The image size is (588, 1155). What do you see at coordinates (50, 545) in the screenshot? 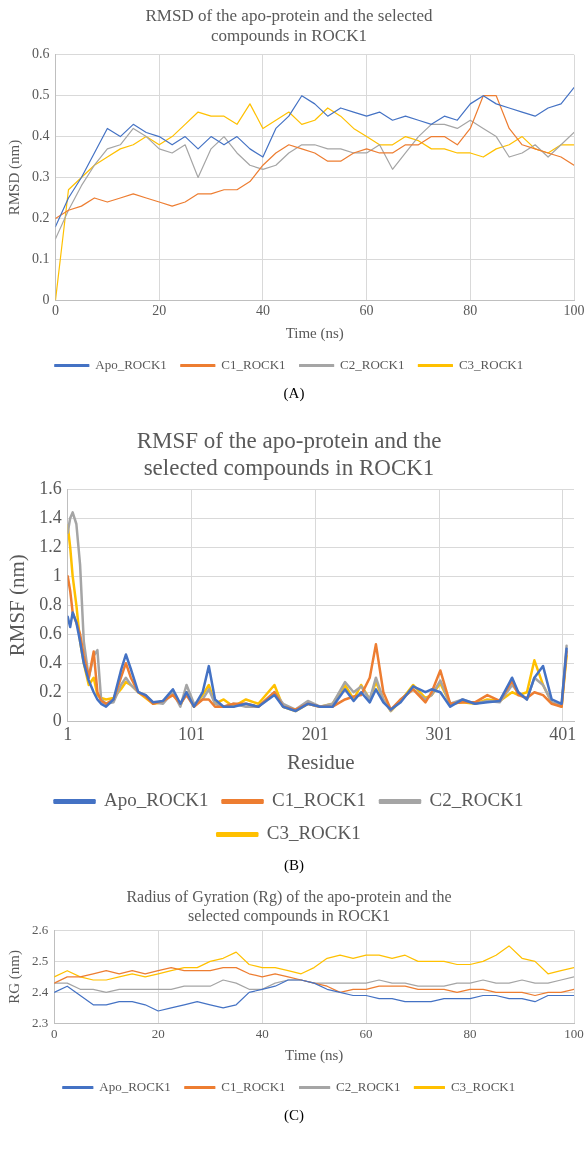
I see `y-tick-label: 1.2` at bounding box center [50, 545].